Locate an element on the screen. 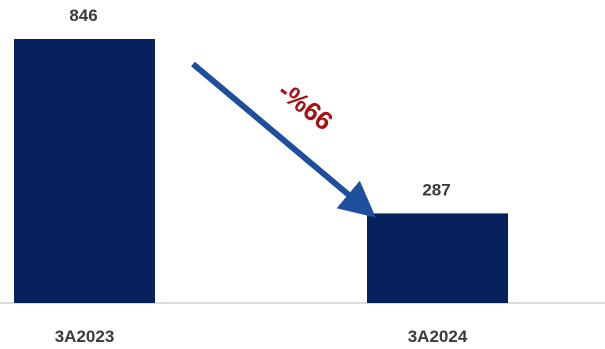 This screenshot has width=605, height=349. bar-3a2024 is located at coordinates (437, 258).